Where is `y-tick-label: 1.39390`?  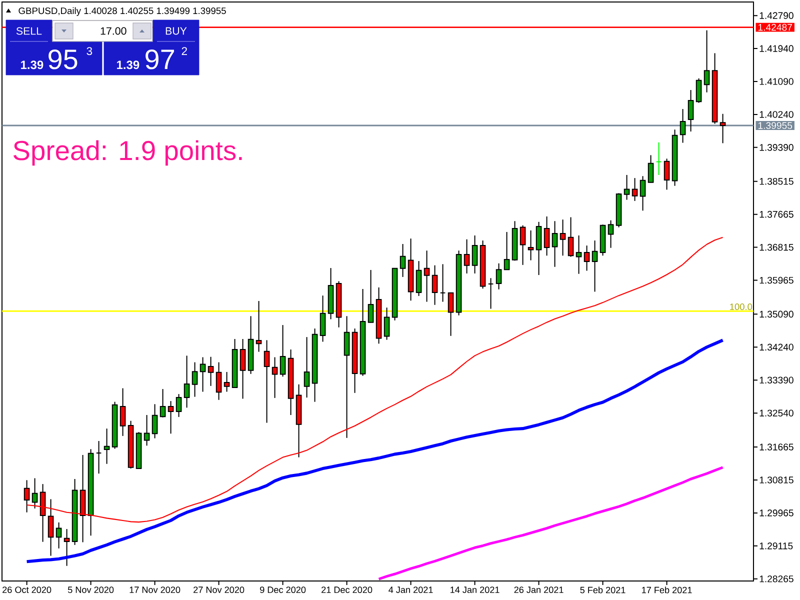 y-tick-label: 1.39390 is located at coordinates (777, 147).